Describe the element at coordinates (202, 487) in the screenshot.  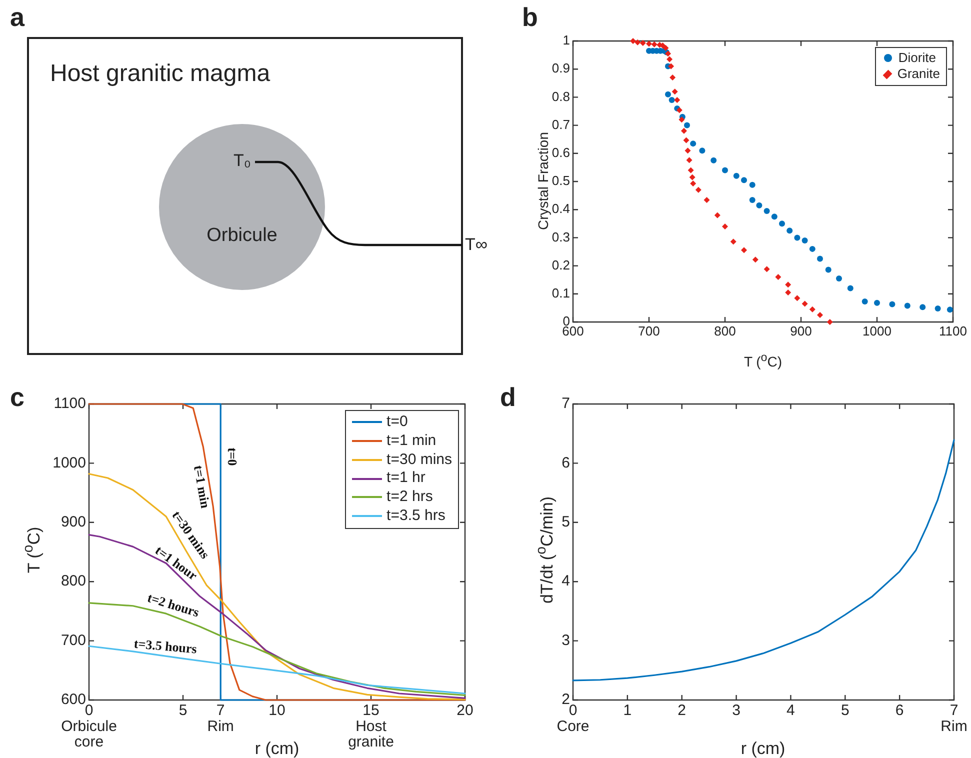
I see `annotation: t=1 min` at that location.